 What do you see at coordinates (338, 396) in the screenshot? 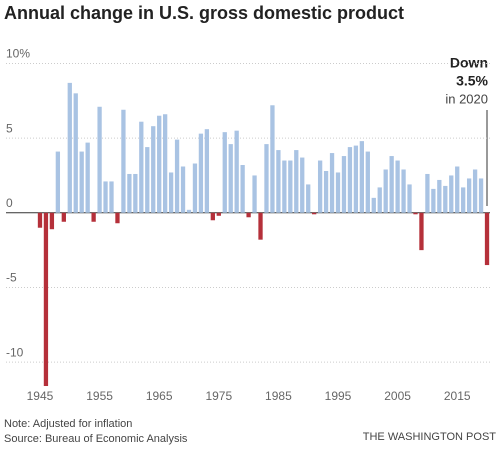
I see `x-tick-label: 1995` at bounding box center [338, 396].